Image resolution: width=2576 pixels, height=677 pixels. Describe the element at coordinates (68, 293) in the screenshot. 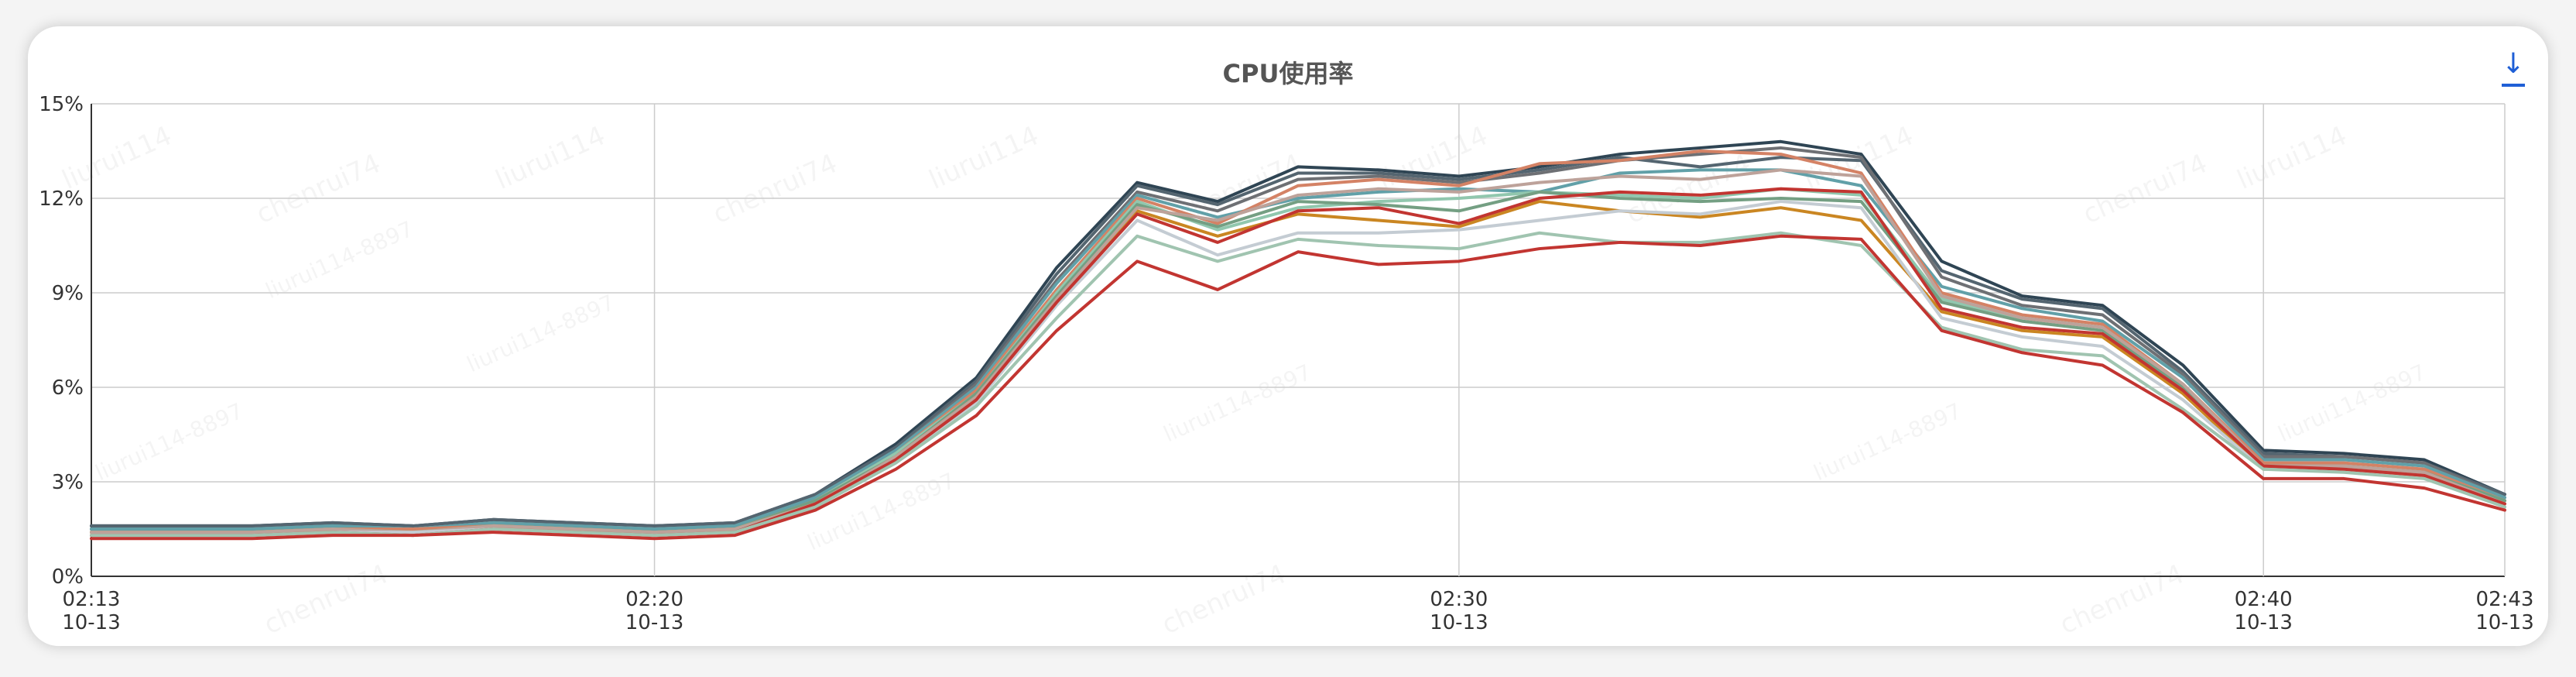

I see `y-tick-label: 9%` at that location.